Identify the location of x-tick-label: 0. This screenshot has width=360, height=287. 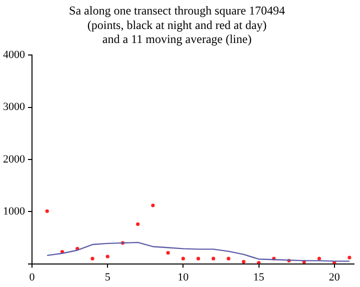
(32, 277).